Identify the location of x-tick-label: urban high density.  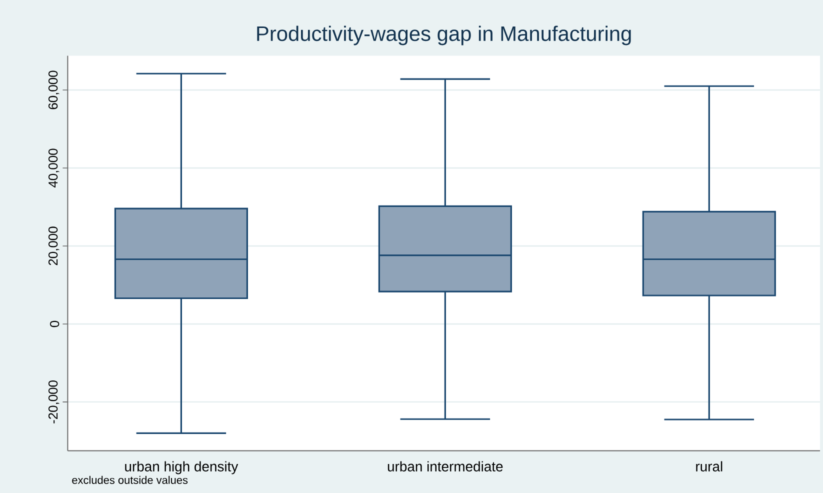
(181, 467).